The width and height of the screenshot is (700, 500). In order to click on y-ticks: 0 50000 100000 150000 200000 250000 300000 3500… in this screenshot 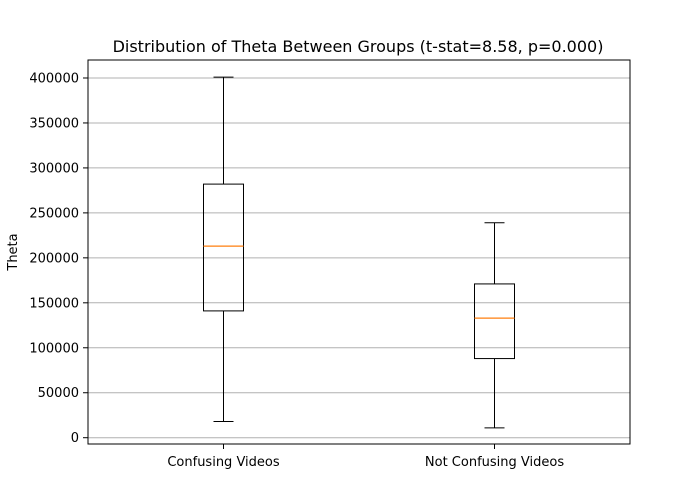, I will do `click(58, 258)`.